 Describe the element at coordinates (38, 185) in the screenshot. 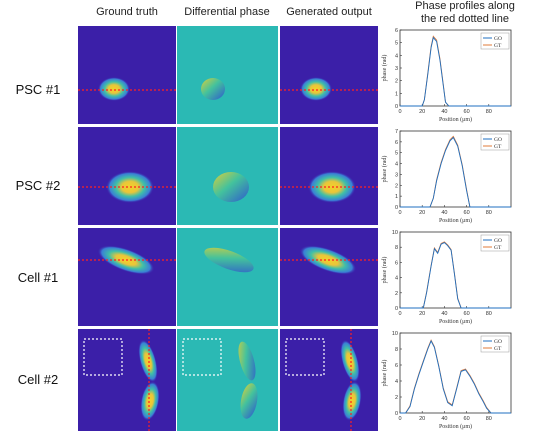

I see `row-label-psc2: PSC #2` at that location.